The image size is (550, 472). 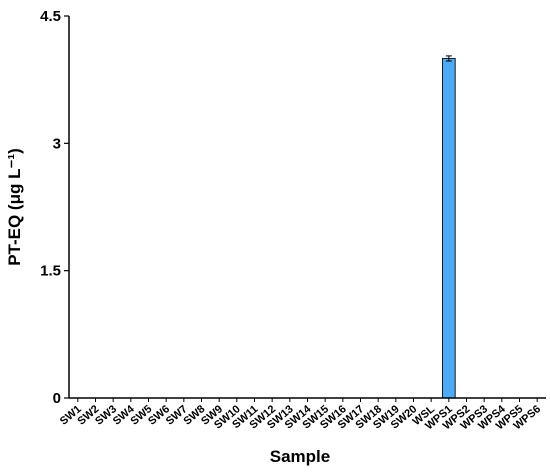 I want to click on y-axis-label: PT-EQ (μg L⁻¹), so click(x=14, y=207).